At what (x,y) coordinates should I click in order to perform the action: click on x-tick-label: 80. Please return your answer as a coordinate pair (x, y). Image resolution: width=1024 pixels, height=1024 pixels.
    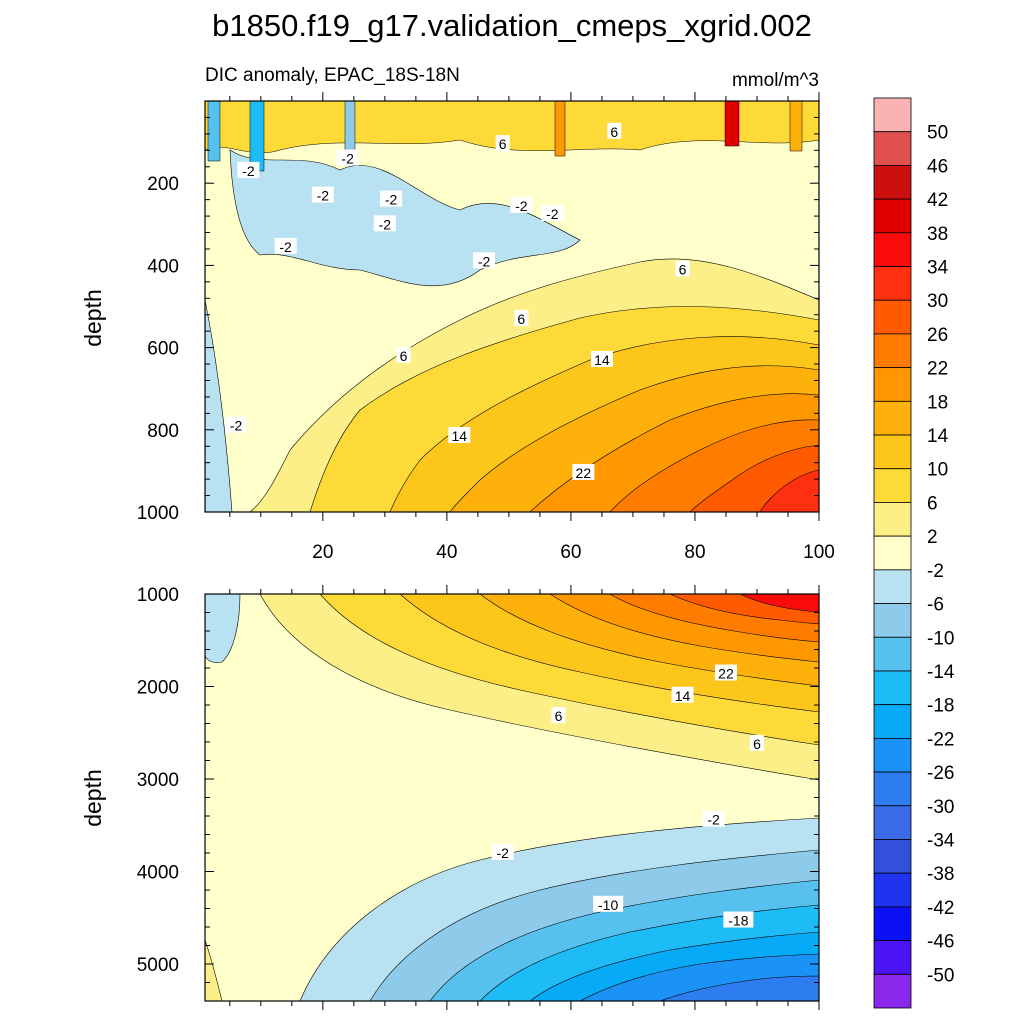
    Looking at the image, I should click on (694, 552).